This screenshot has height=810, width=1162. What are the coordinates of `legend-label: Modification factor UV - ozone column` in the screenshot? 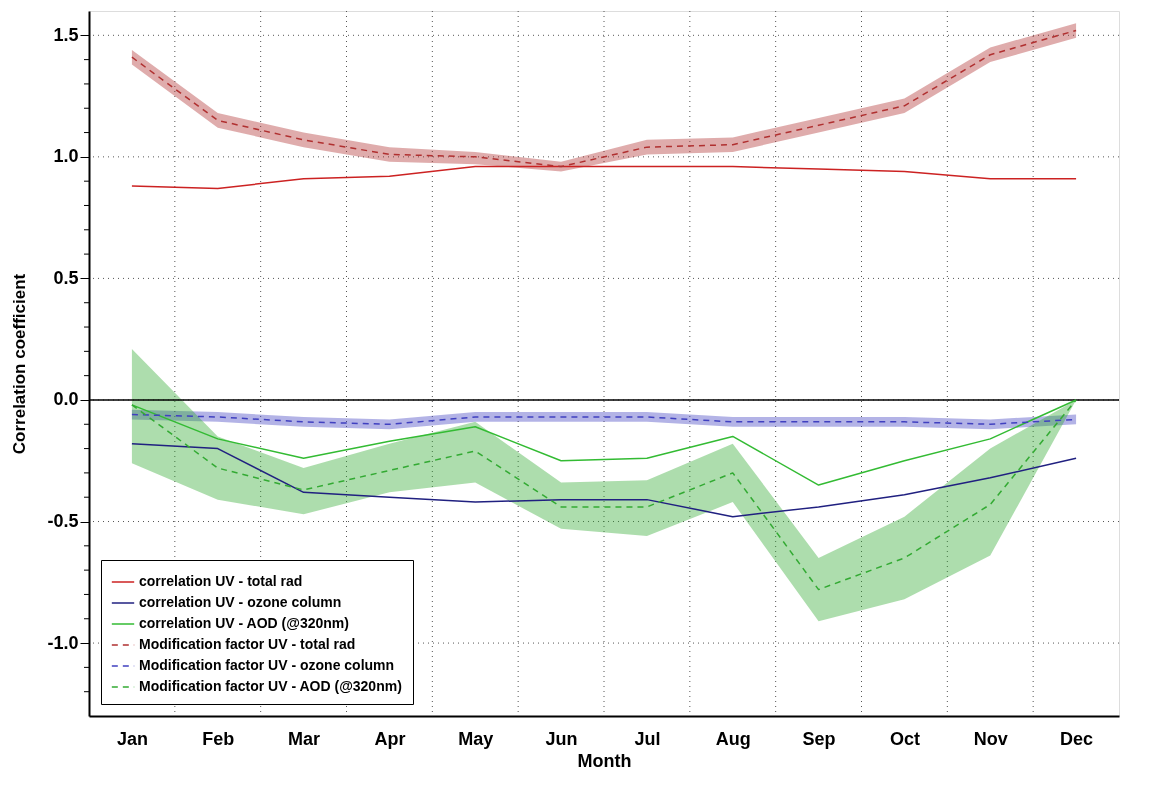 It's located at (267, 665).